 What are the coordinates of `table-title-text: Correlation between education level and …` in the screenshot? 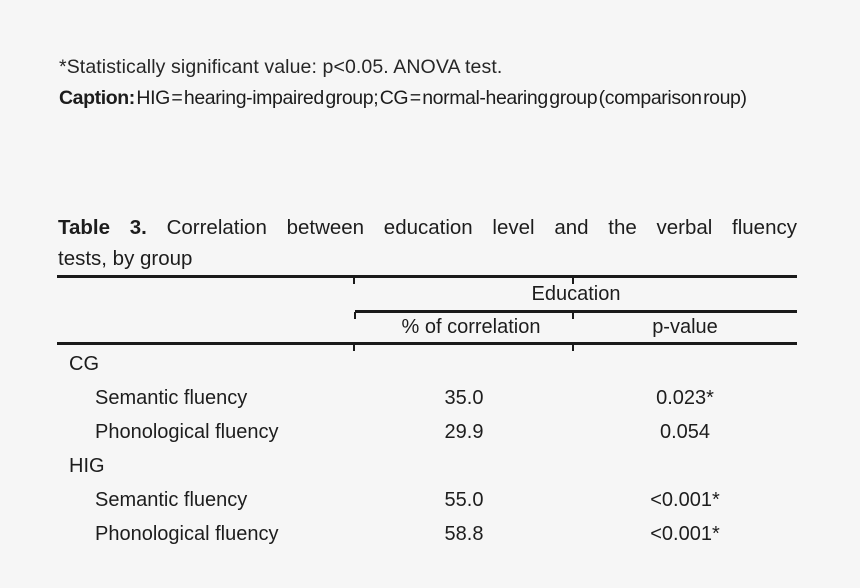 It's located at (481, 227).